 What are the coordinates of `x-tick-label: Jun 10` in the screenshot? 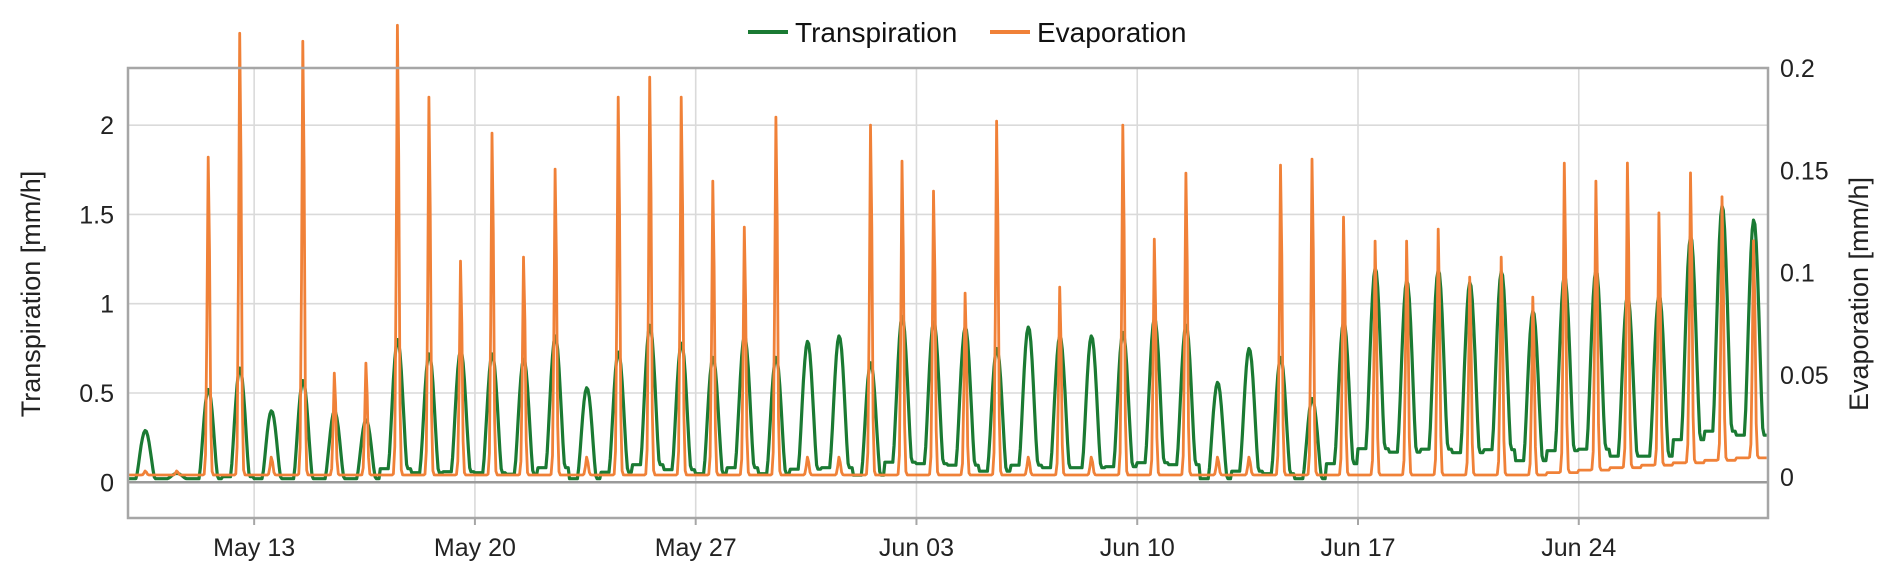 It's located at (1137, 548).